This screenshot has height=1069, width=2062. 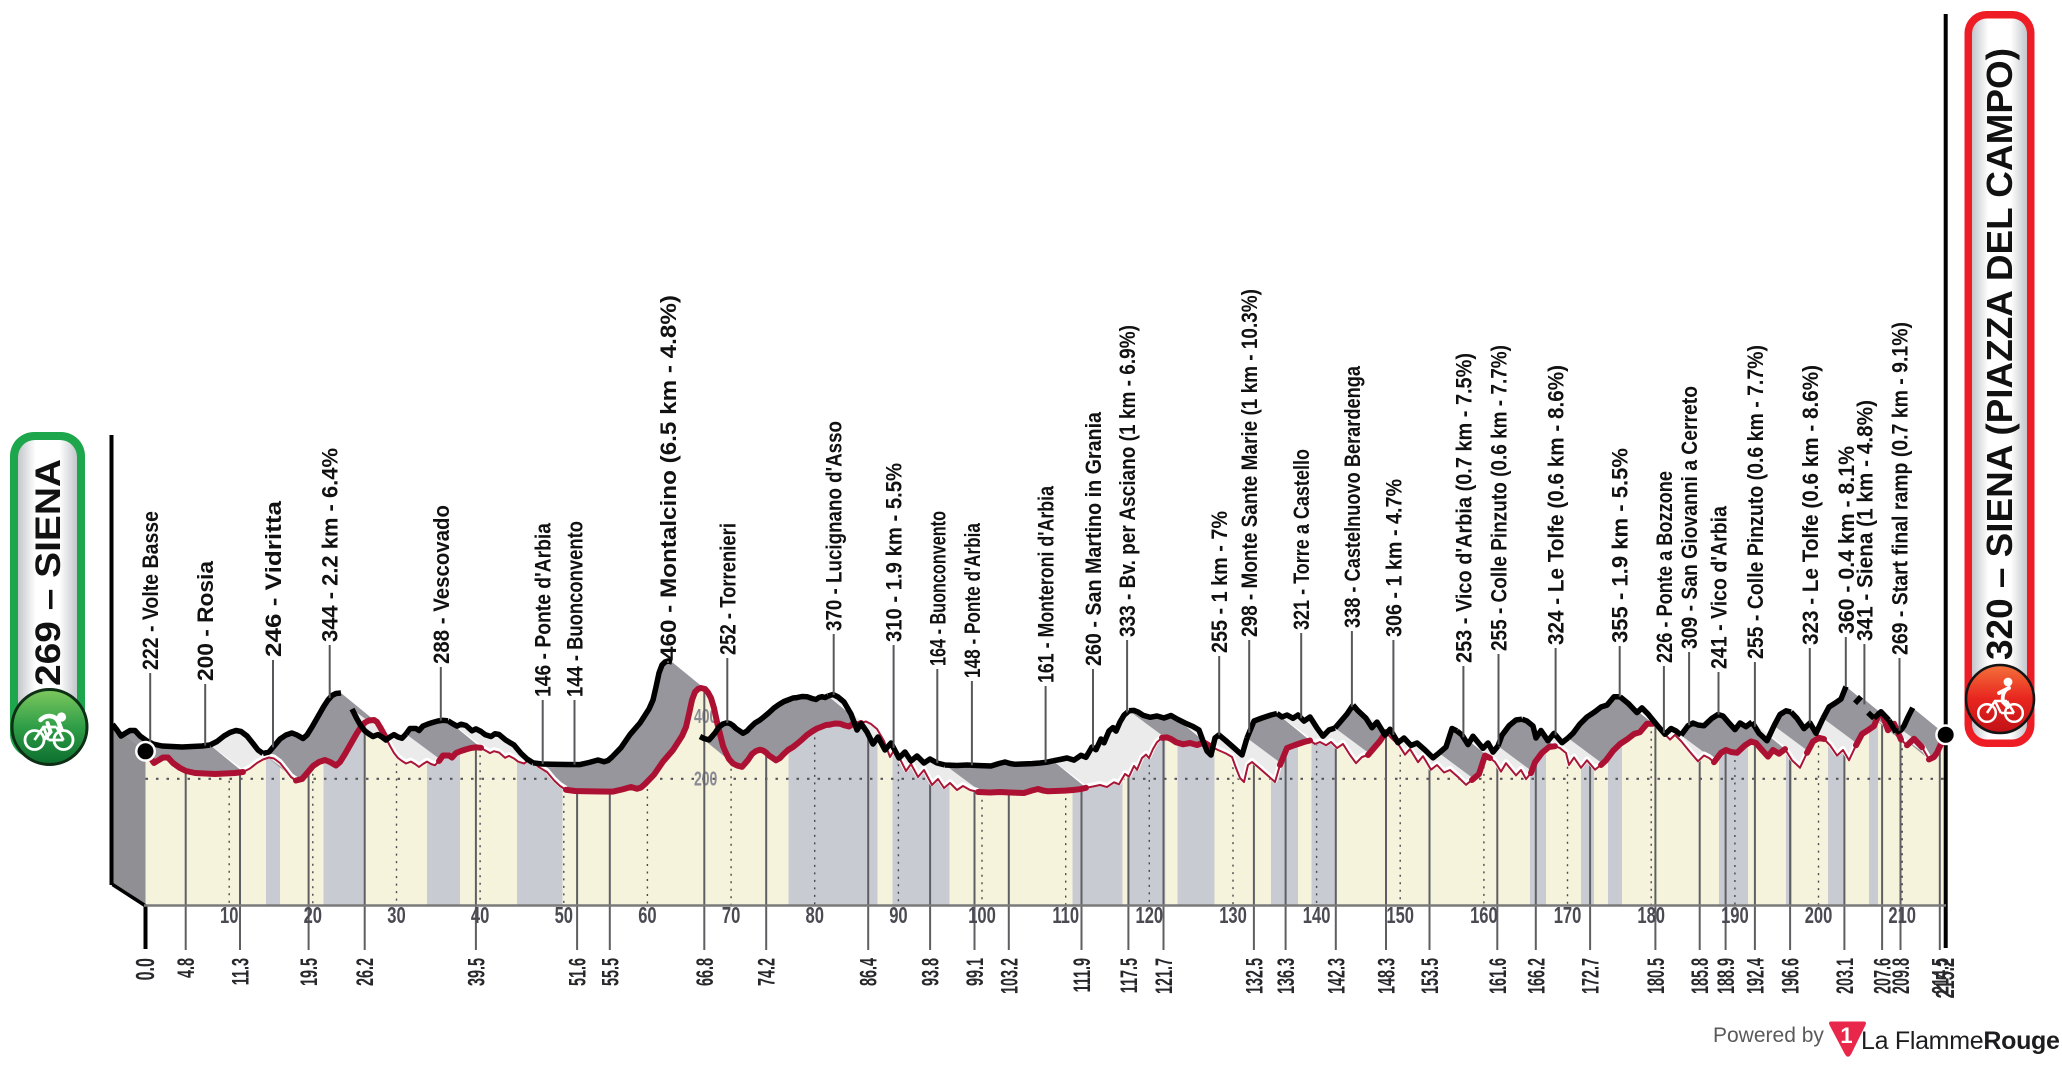 What do you see at coordinates (834, 526) in the screenshot?
I see `svg-text: 370 - Lucignano d'Asso` at bounding box center [834, 526].